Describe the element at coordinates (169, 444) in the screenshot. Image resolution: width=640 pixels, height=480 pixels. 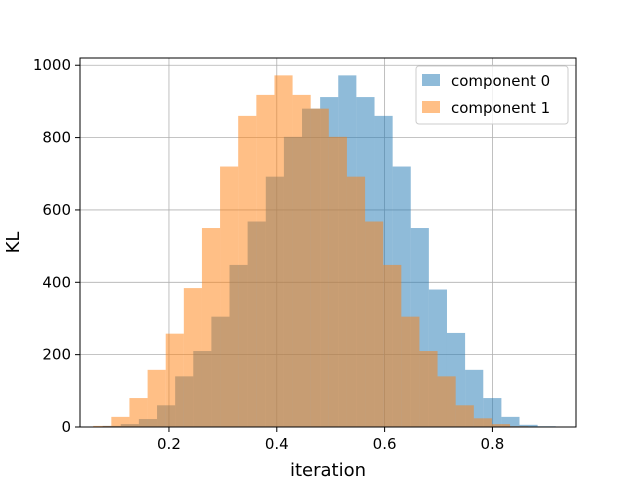
I see `x-tick-label: 0.2` at that location.